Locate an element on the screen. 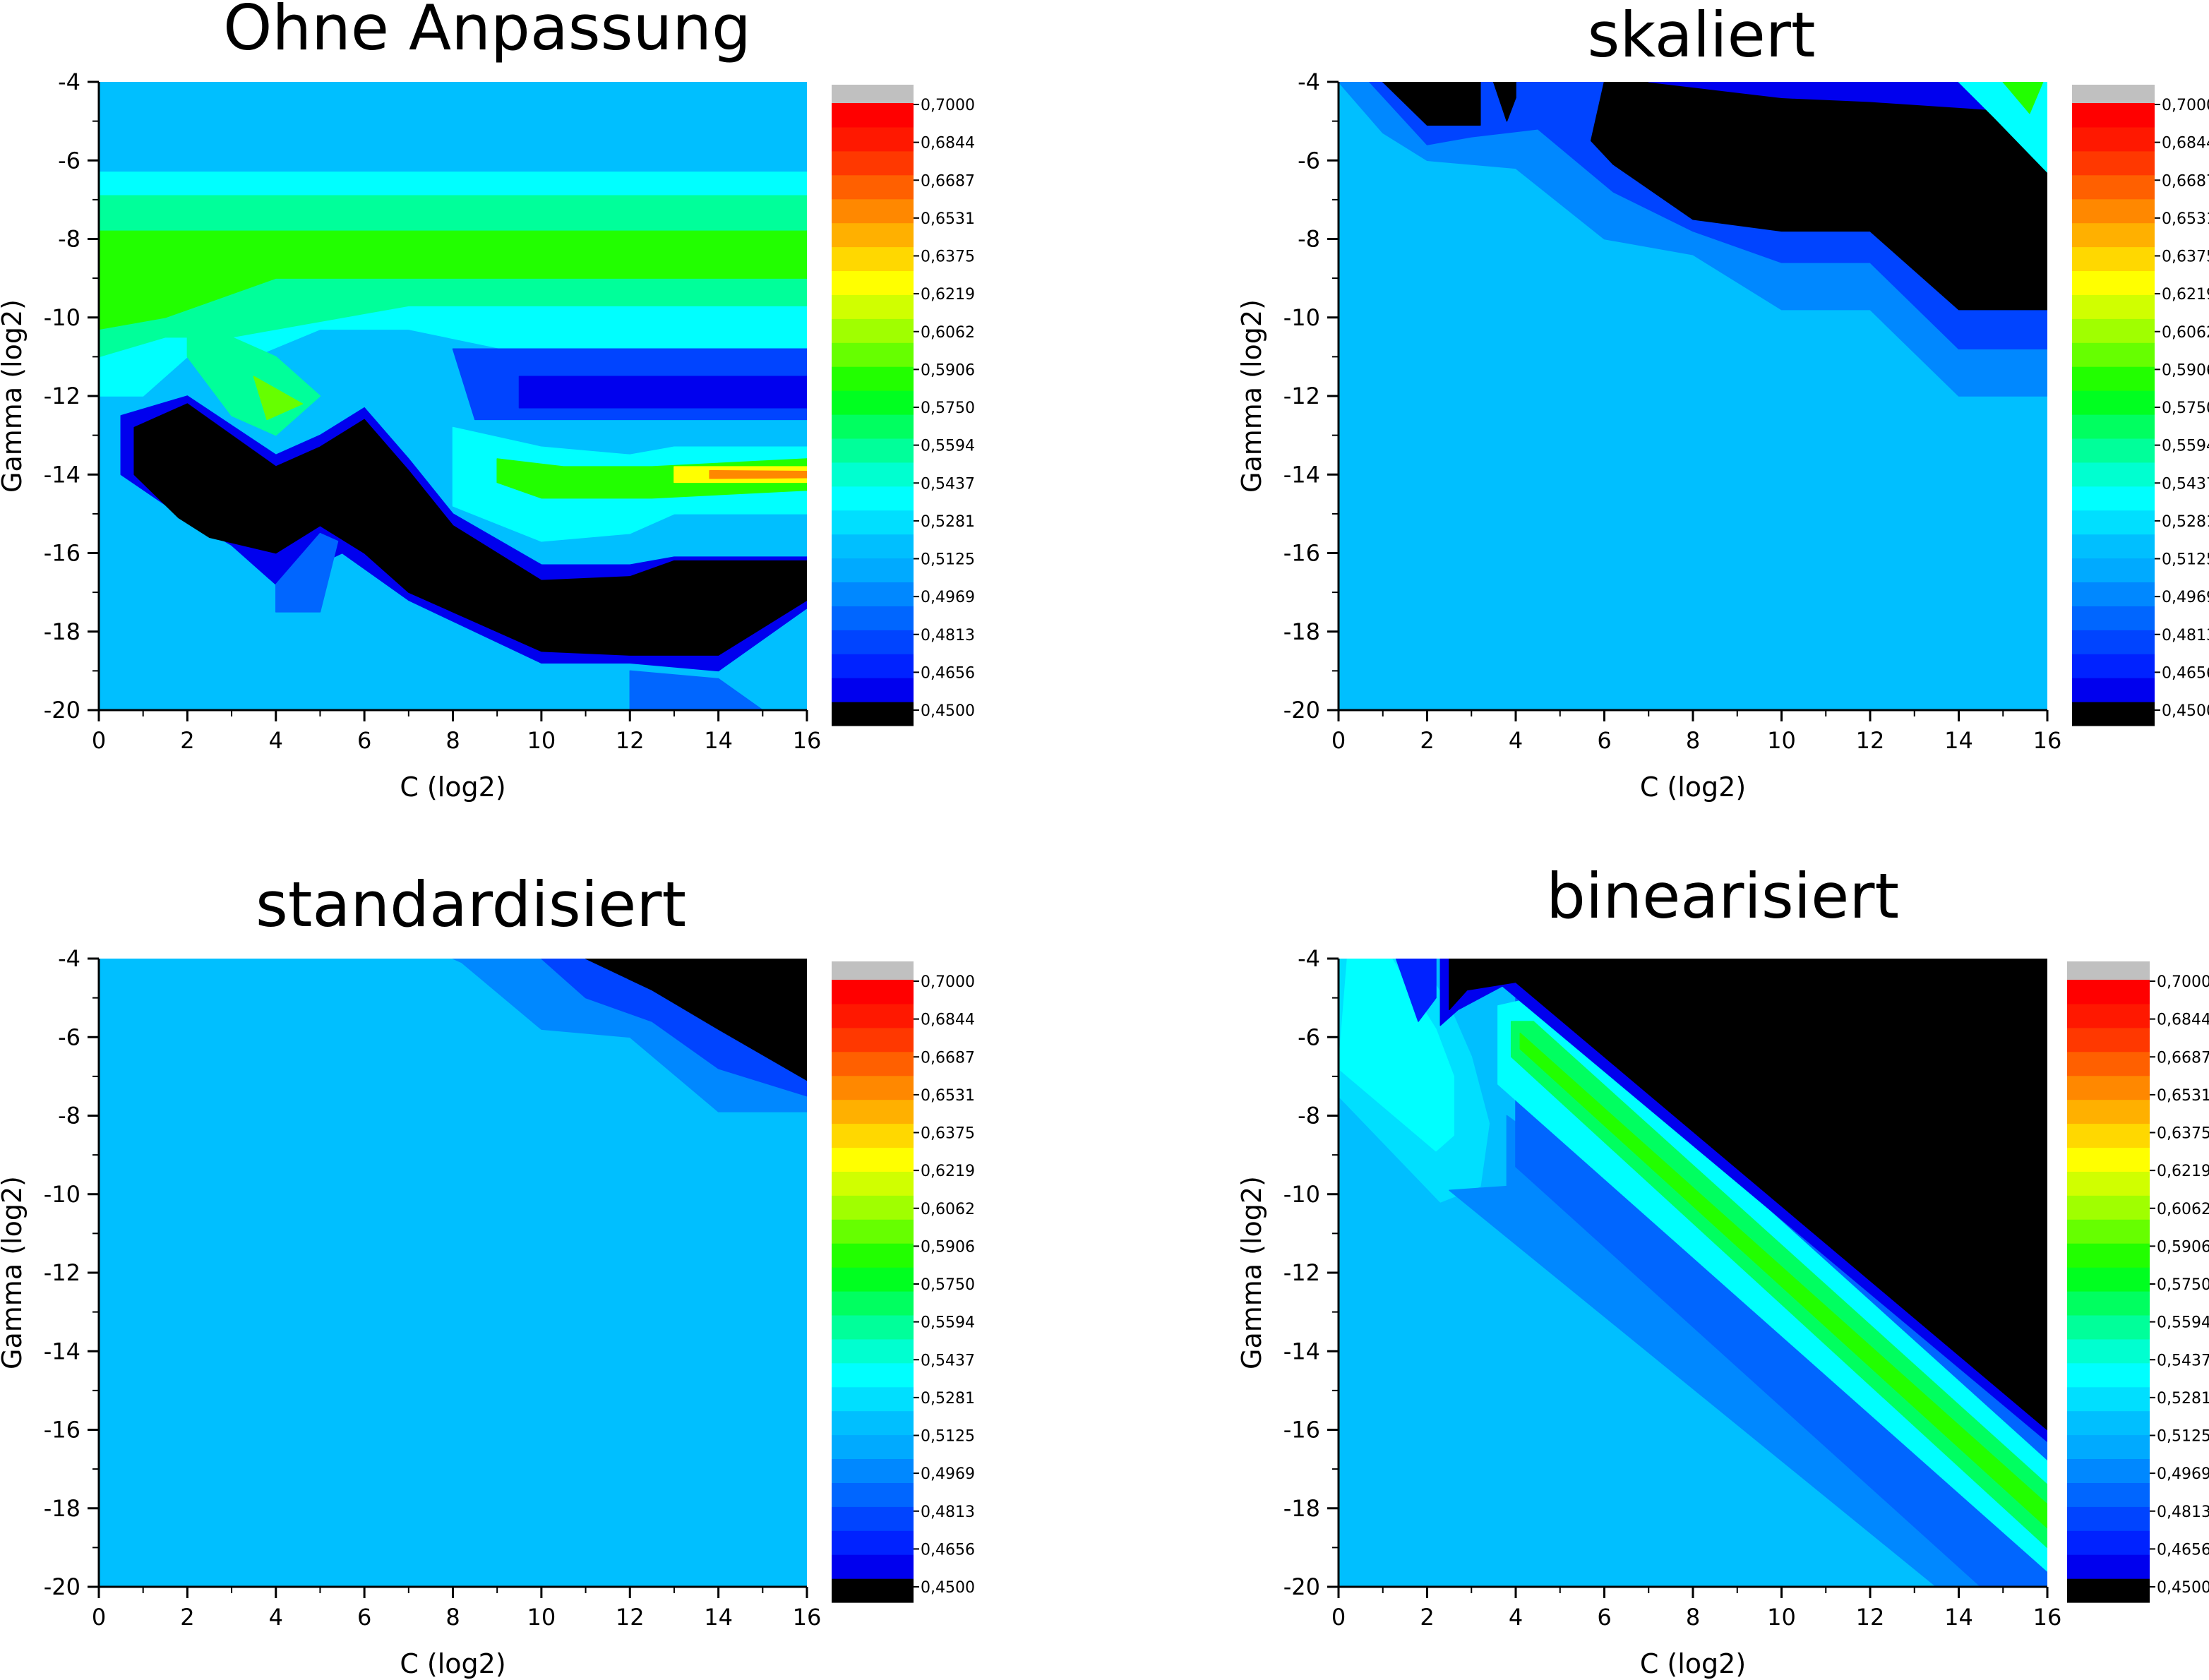  colorbar-tick-label: 0,4813 is located at coordinates (2183, 1513).